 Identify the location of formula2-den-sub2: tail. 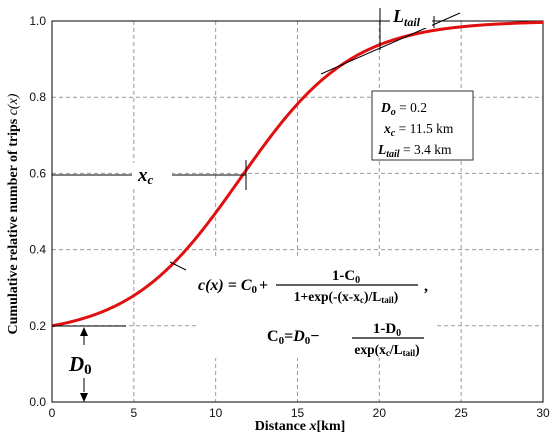
(409, 353).